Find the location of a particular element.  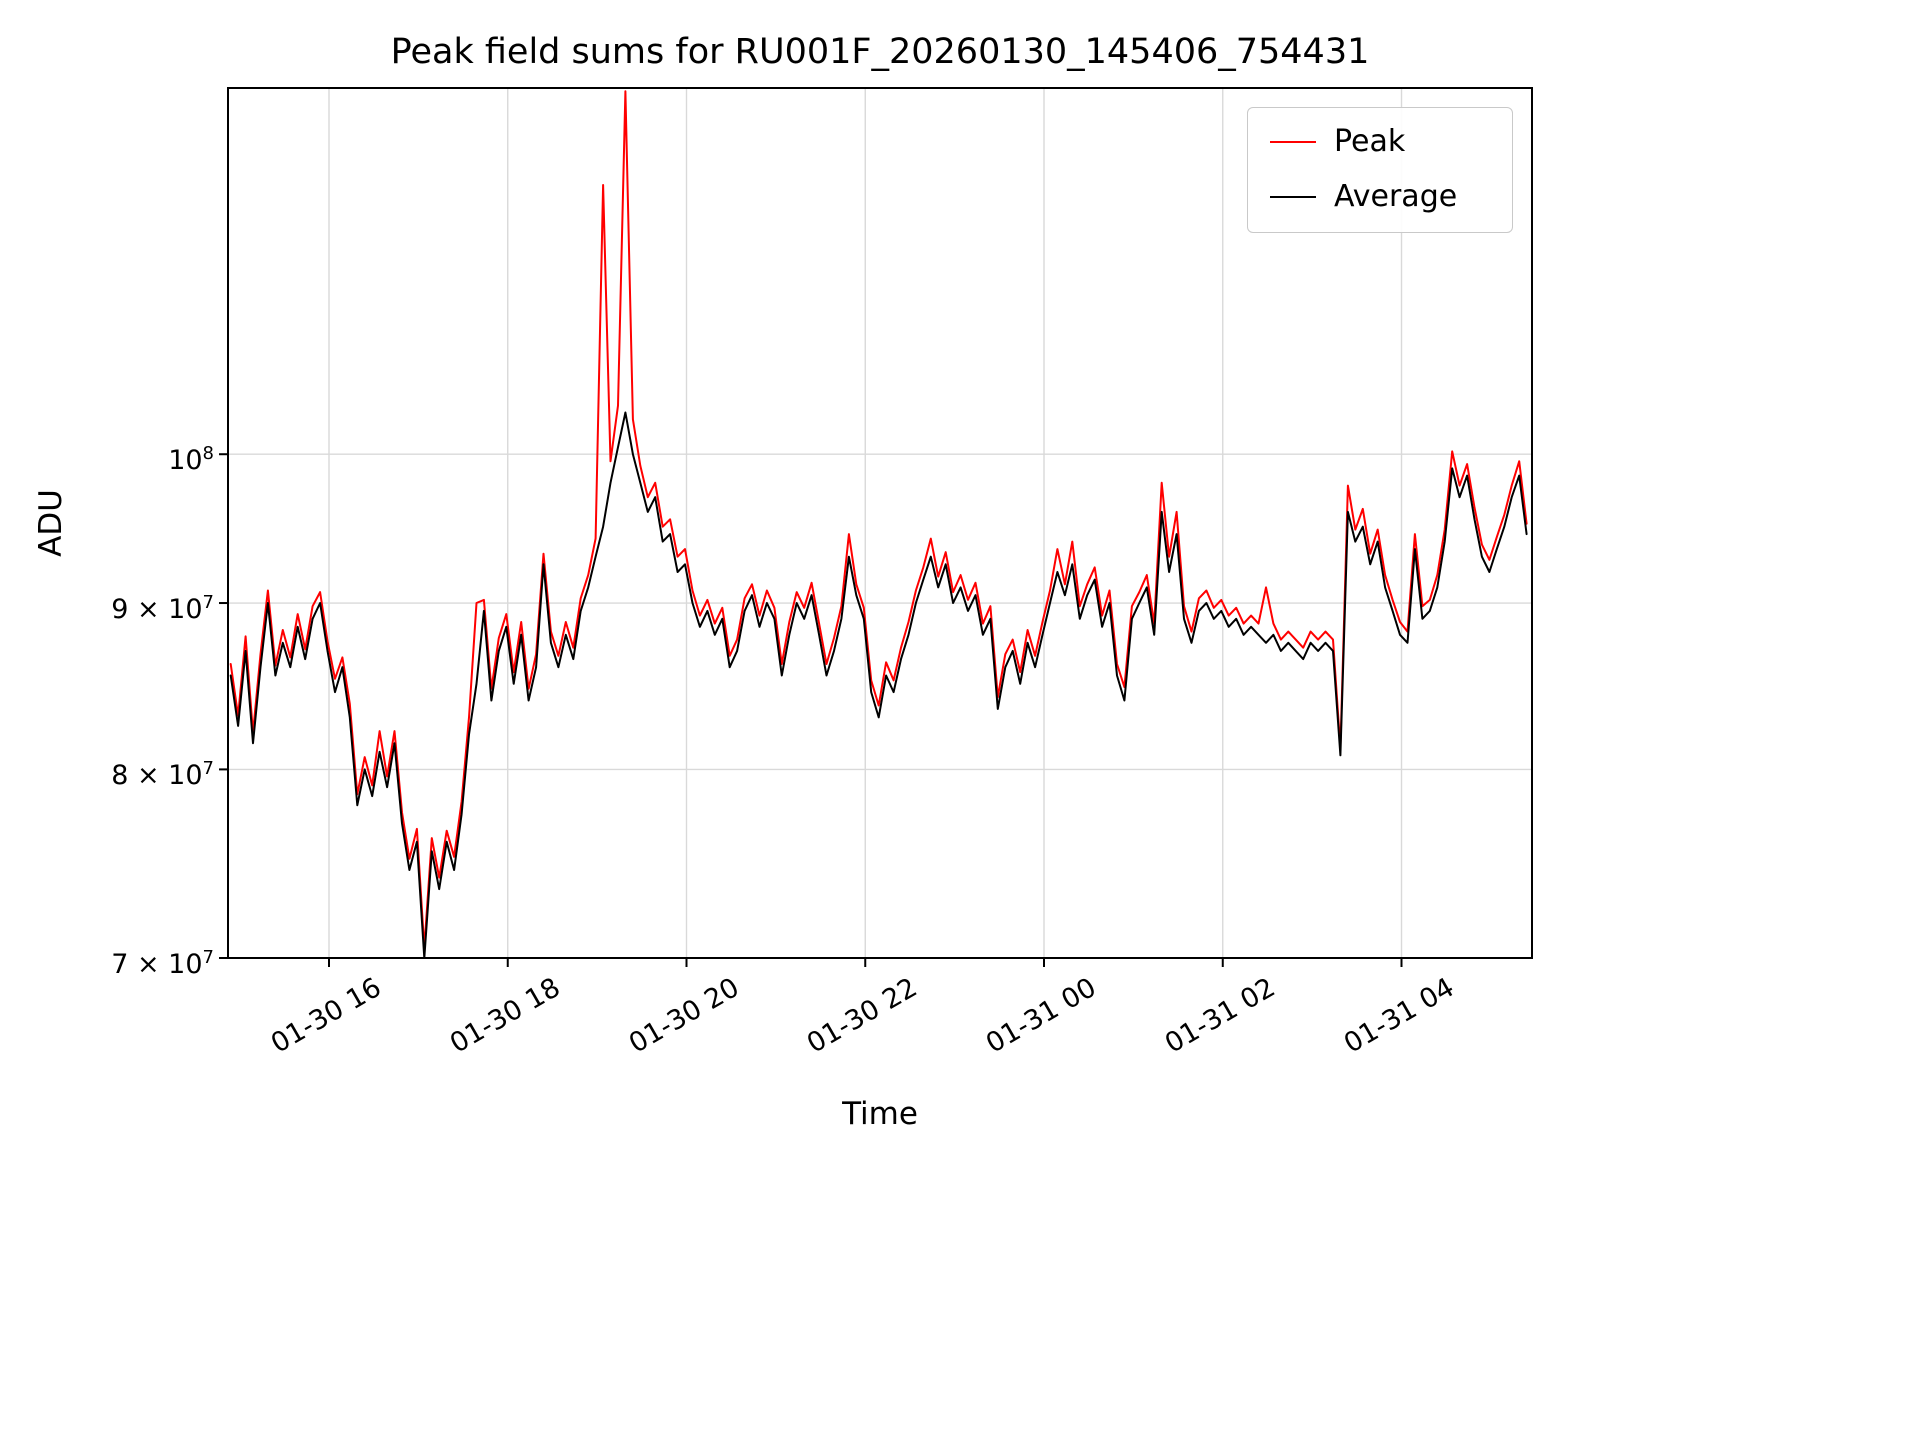

peak-line-swatch is located at coordinates (1293, 141).